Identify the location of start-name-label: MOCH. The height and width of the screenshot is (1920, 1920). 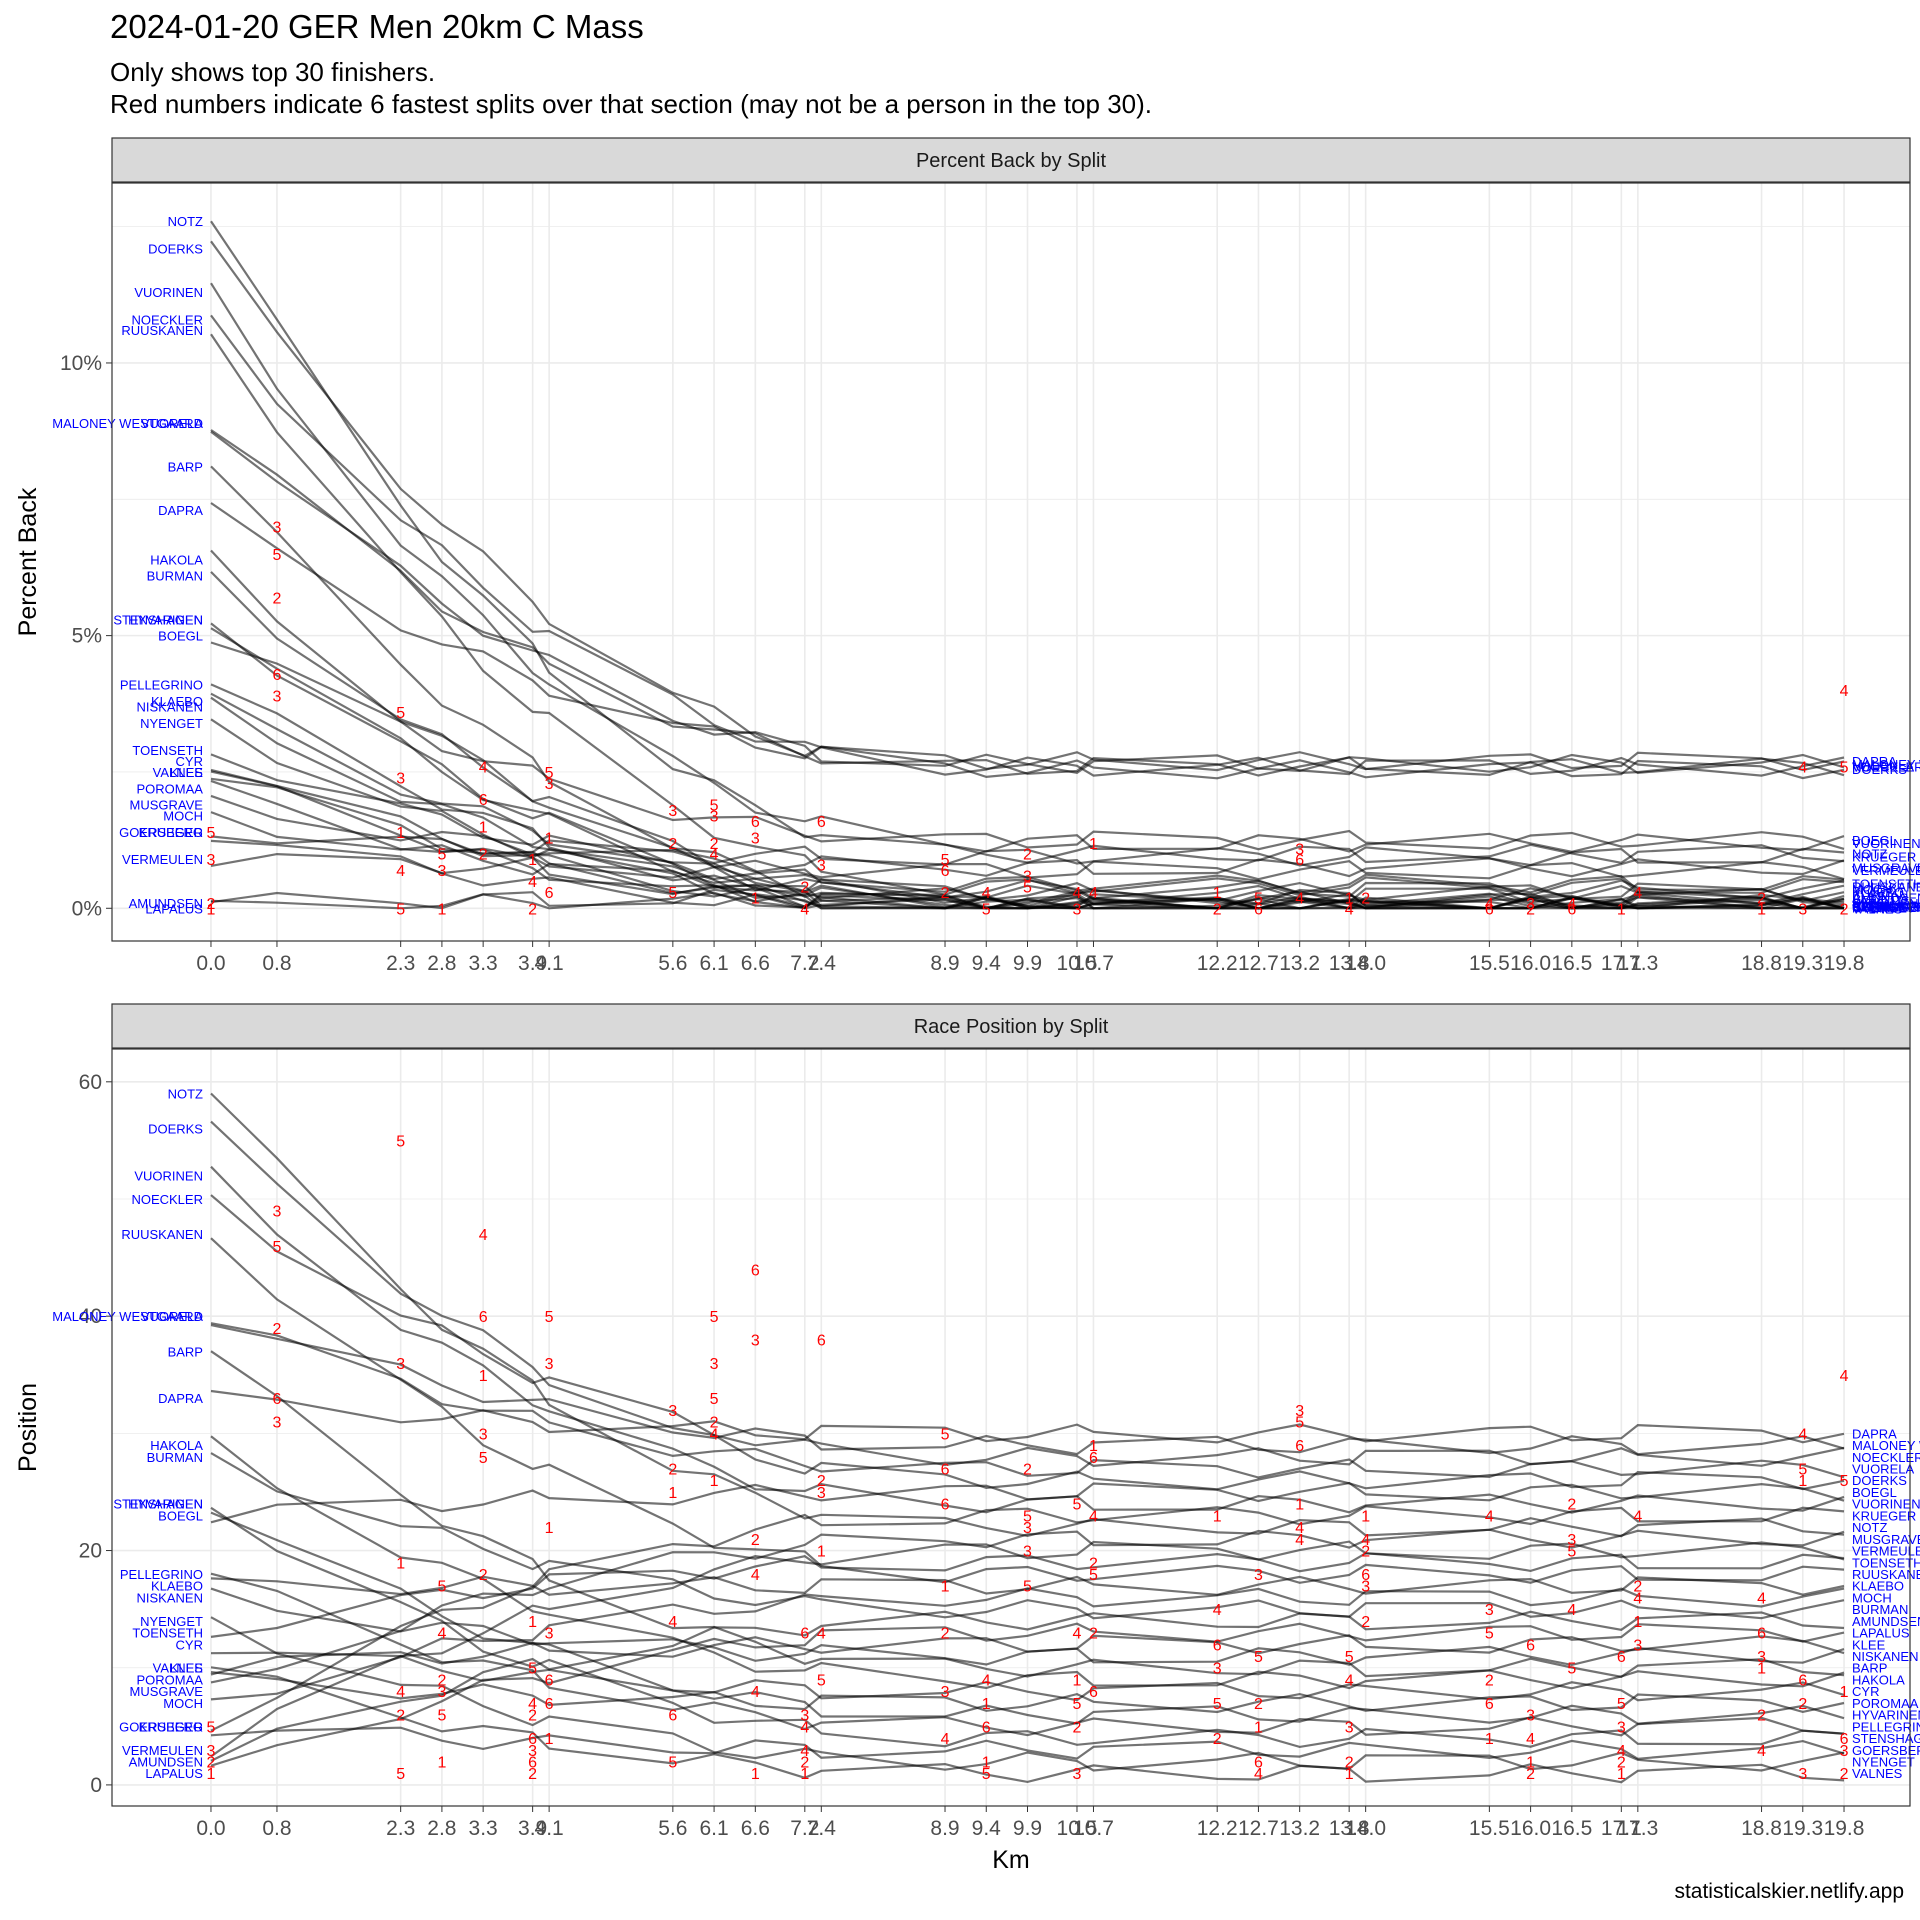
(183, 816).